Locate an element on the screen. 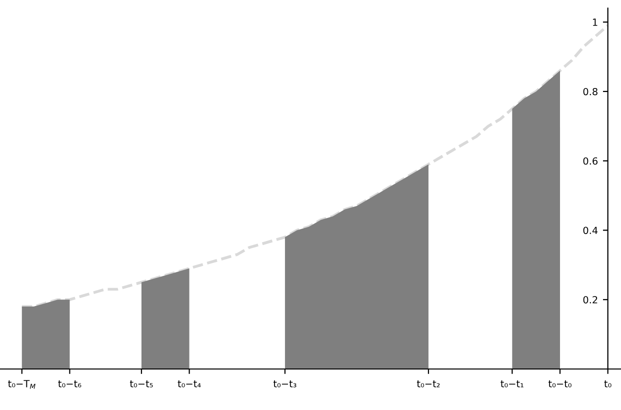 The height and width of the screenshot is (410, 621). x-tick-label: t₀−t₀ is located at coordinates (560, 384).